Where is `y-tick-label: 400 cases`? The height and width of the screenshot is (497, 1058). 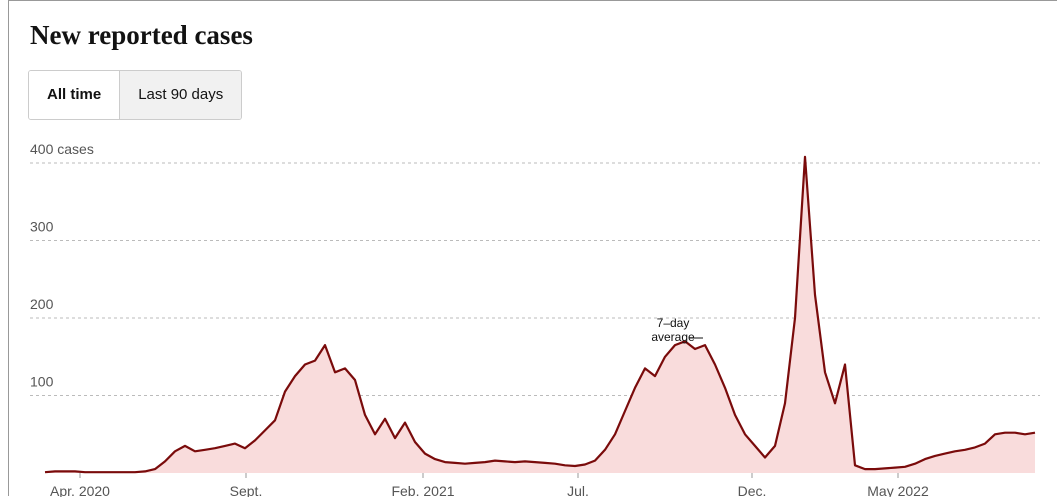 y-tick-label: 400 cases is located at coordinates (62, 149).